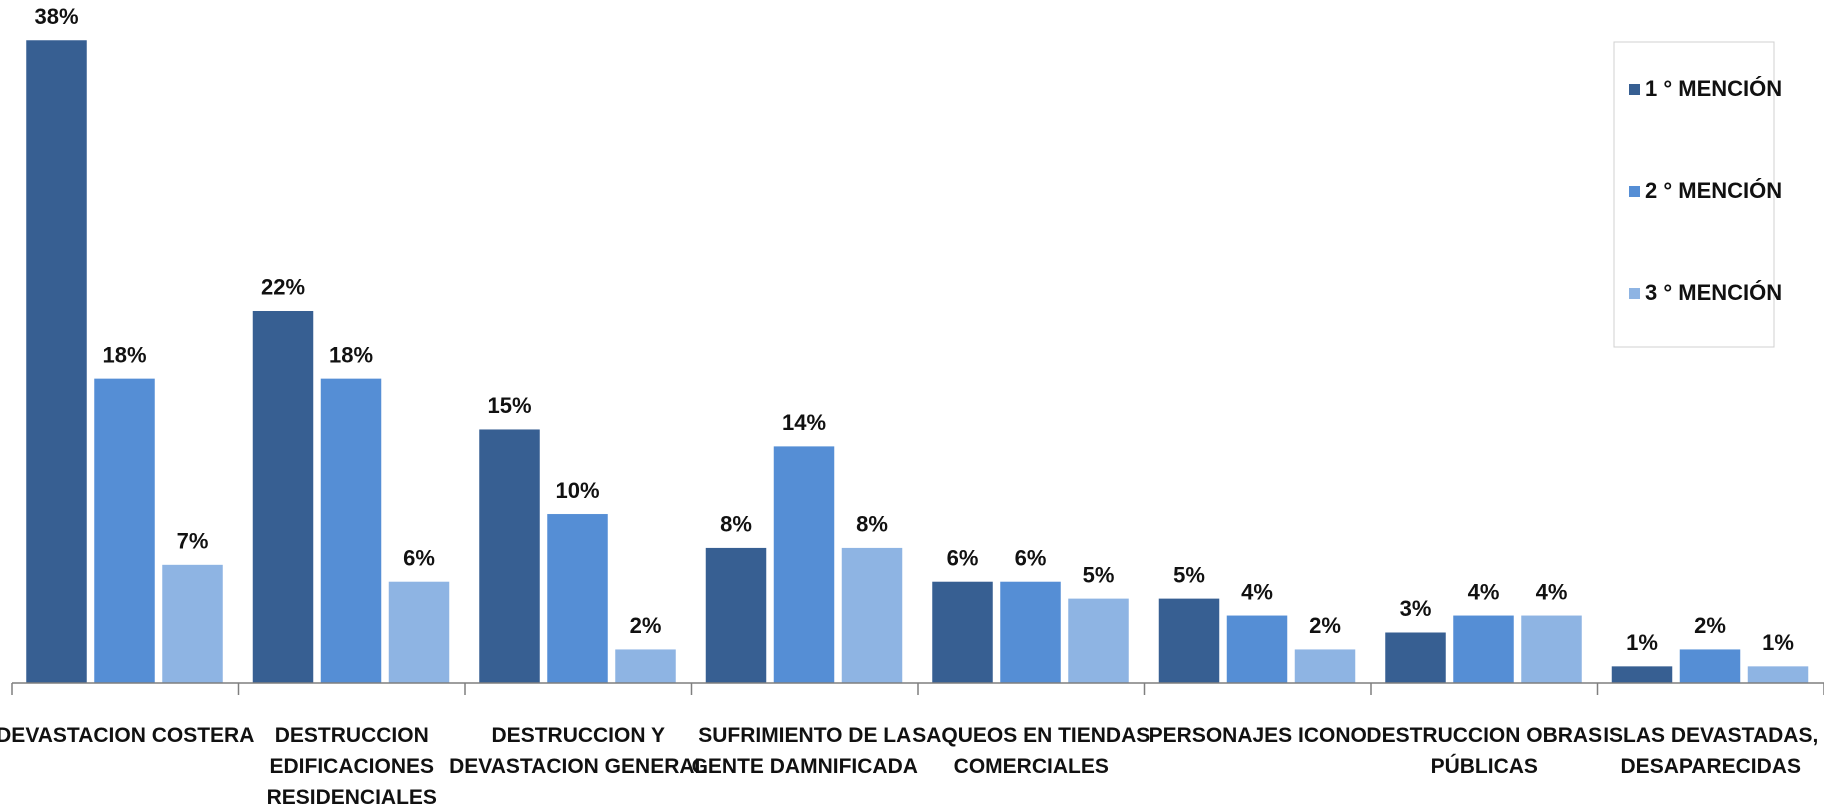 The image size is (1824, 808). Describe the element at coordinates (509, 556) in the screenshot. I see `bar-s1-c3` at that location.